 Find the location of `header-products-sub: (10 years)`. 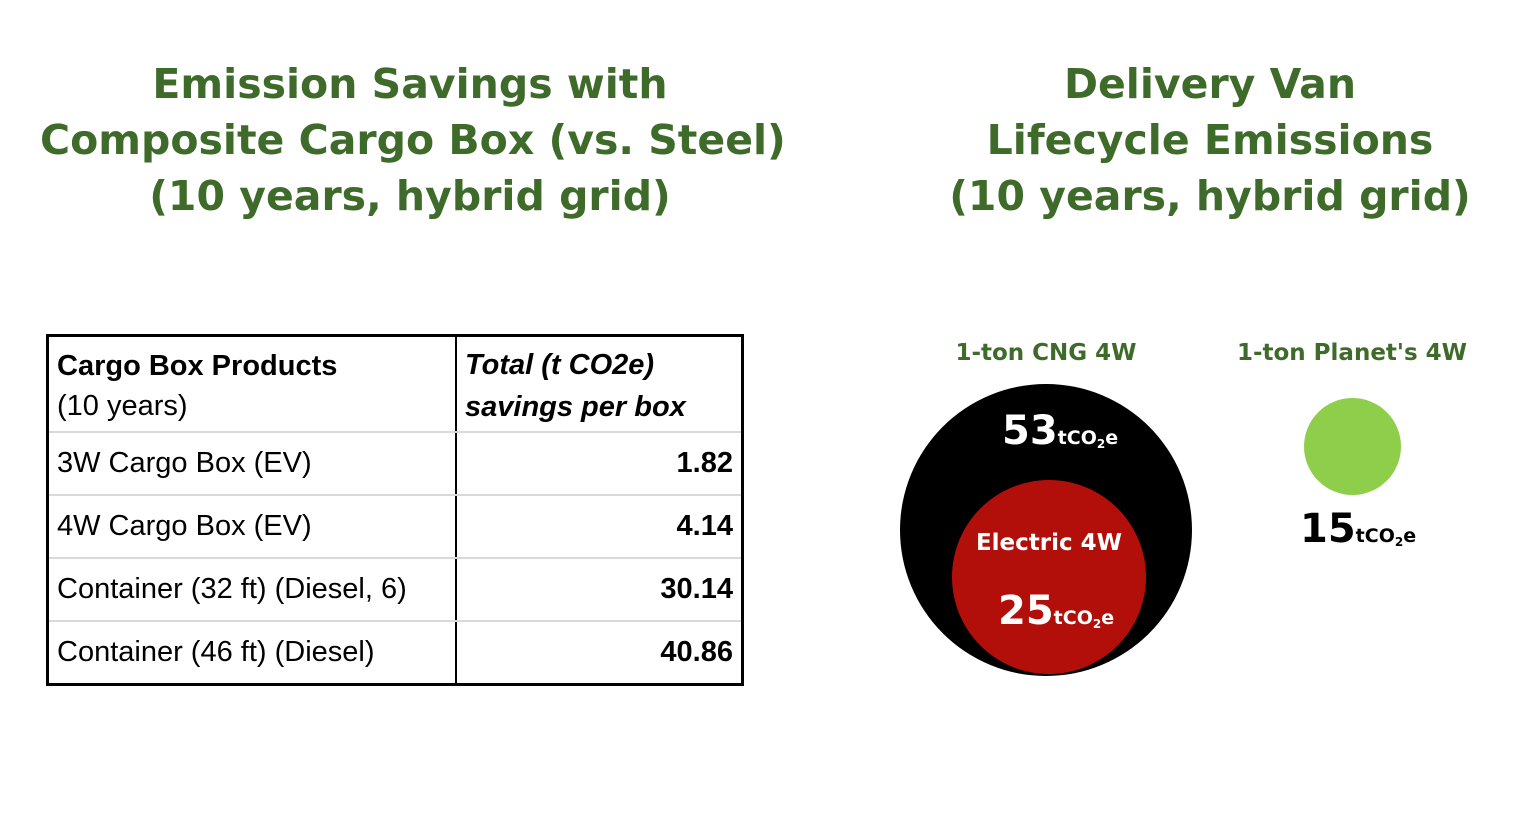

header-products-sub: (10 years) is located at coordinates (122, 406).